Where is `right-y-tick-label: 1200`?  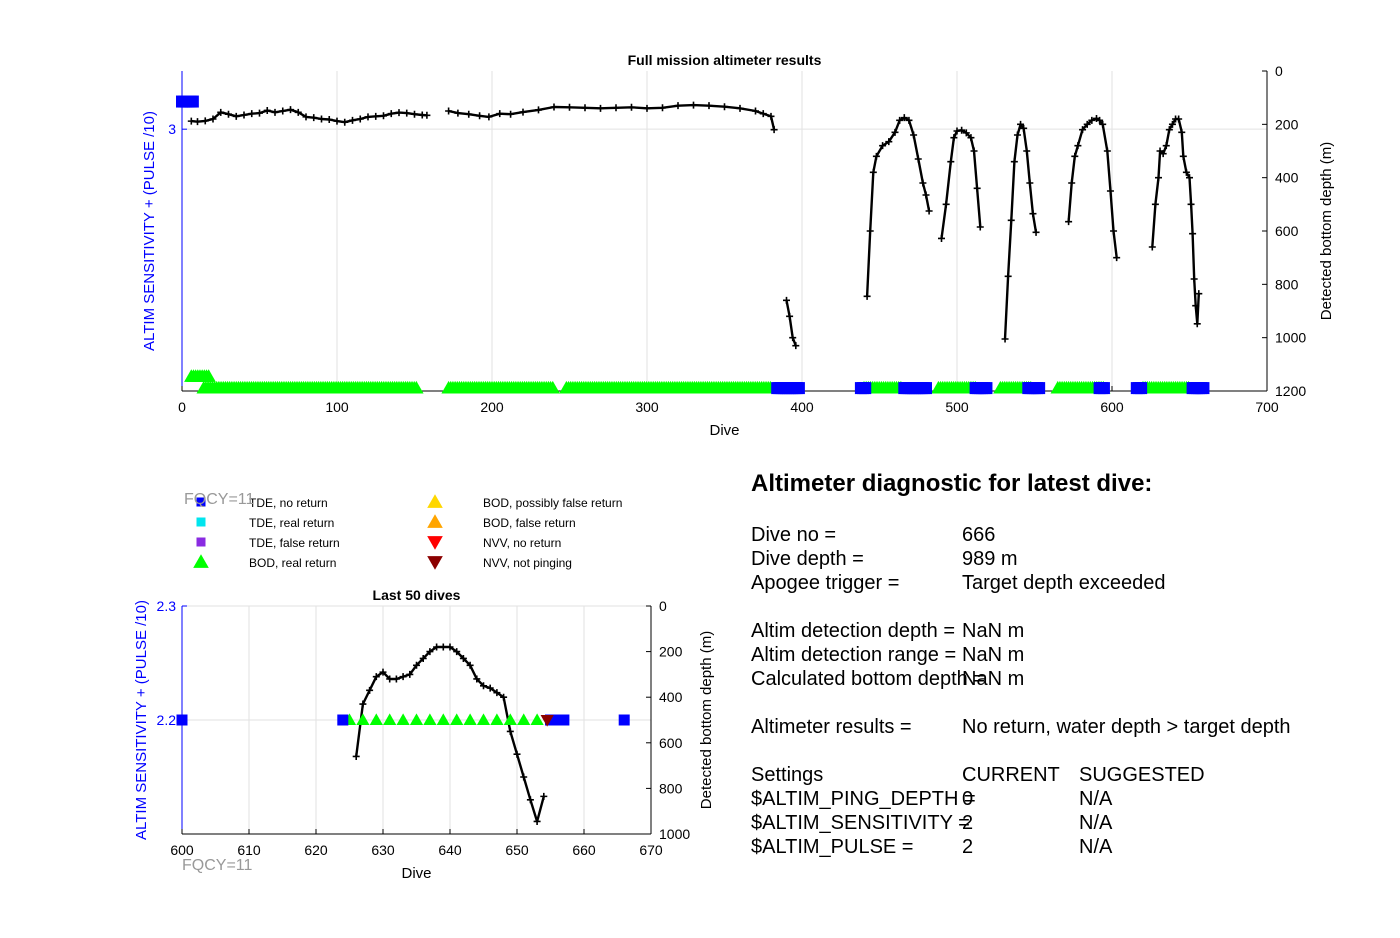
right-y-tick-label: 1200 is located at coordinates (1290, 391).